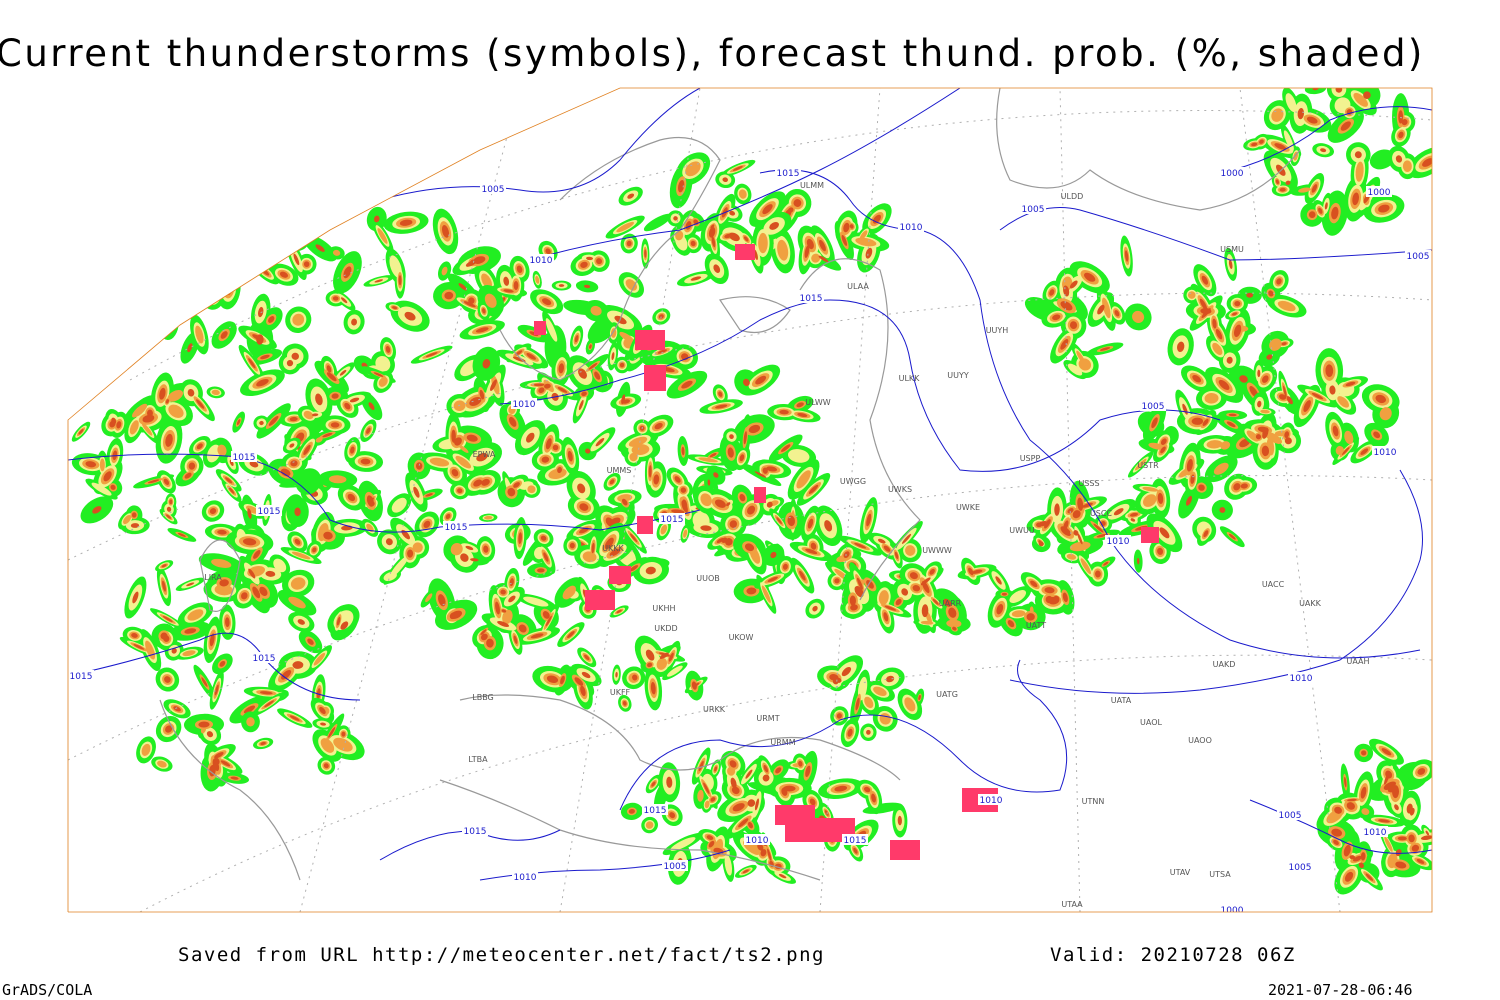  Describe the element at coordinates (1072, 196) in the screenshot. I see `station-label: ULDD` at that location.